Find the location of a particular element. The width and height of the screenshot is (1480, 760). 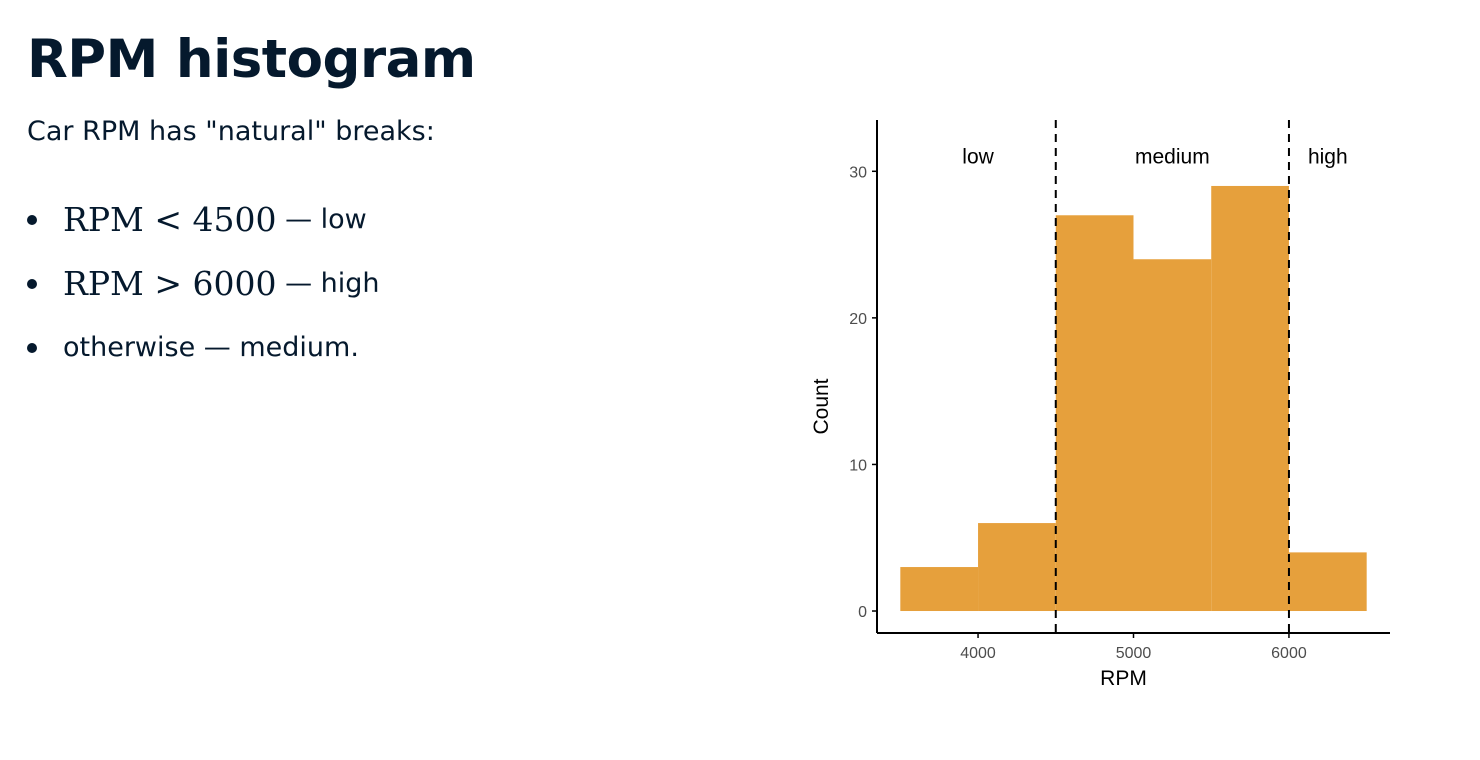

bullet-label-low: low is located at coordinates (343, 219).